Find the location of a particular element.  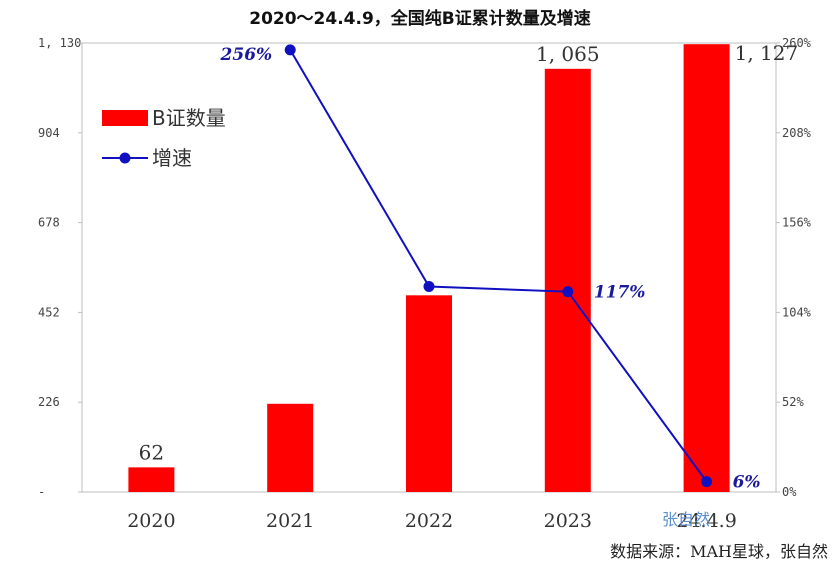

growth-value-label: 6% is located at coordinates (747, 483).